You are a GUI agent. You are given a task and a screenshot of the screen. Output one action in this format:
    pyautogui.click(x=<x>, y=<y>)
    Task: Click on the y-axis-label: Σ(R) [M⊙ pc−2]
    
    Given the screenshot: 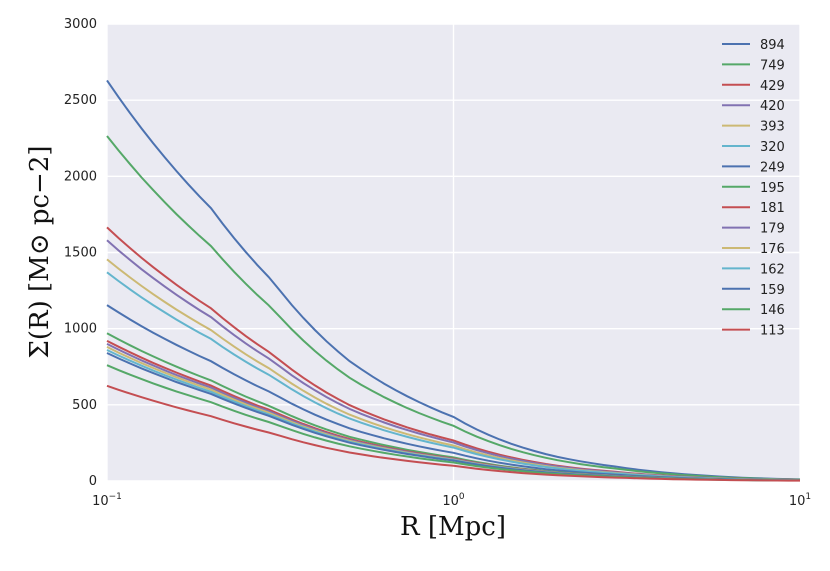 What is the action you would take?
    pyautogui.click(x=40, y=251)
    